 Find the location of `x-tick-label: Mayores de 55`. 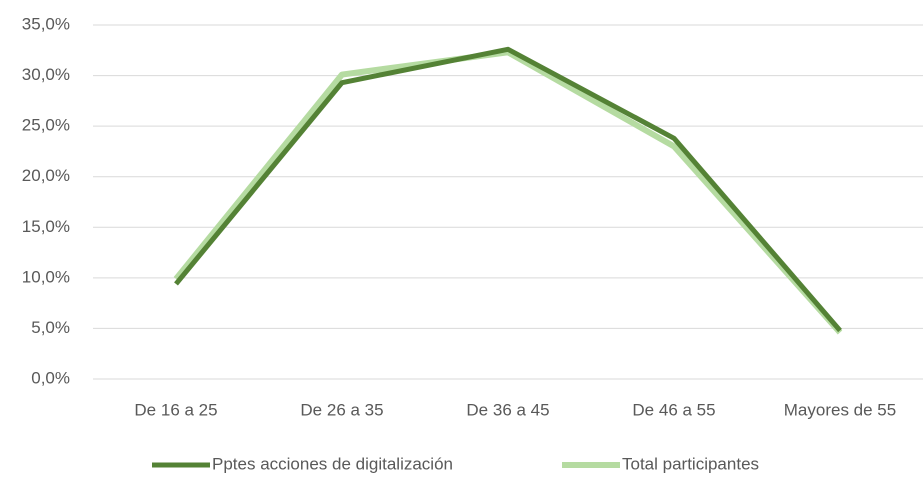

x-tick-label: Mayores de 55 is located at coordinates (840, 409).